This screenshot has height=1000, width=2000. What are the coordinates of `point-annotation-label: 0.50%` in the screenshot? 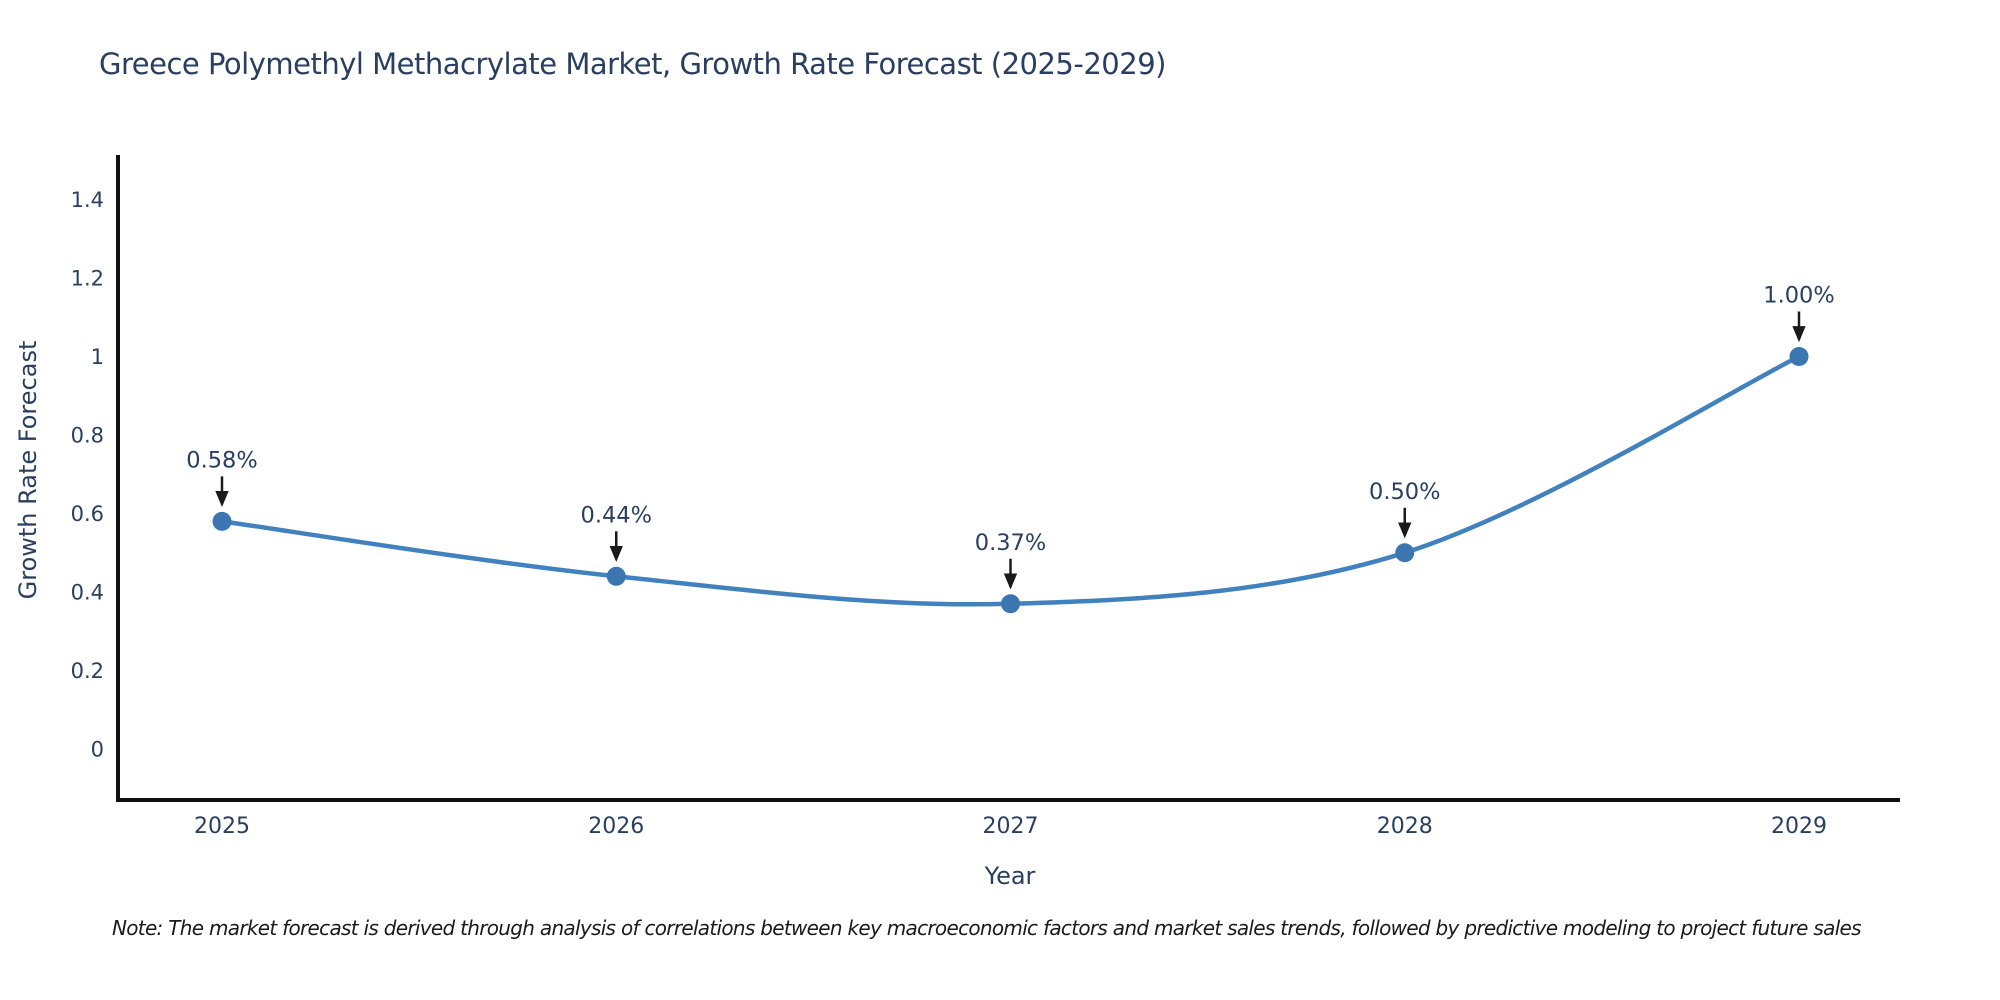 It's located at (1404, 492).